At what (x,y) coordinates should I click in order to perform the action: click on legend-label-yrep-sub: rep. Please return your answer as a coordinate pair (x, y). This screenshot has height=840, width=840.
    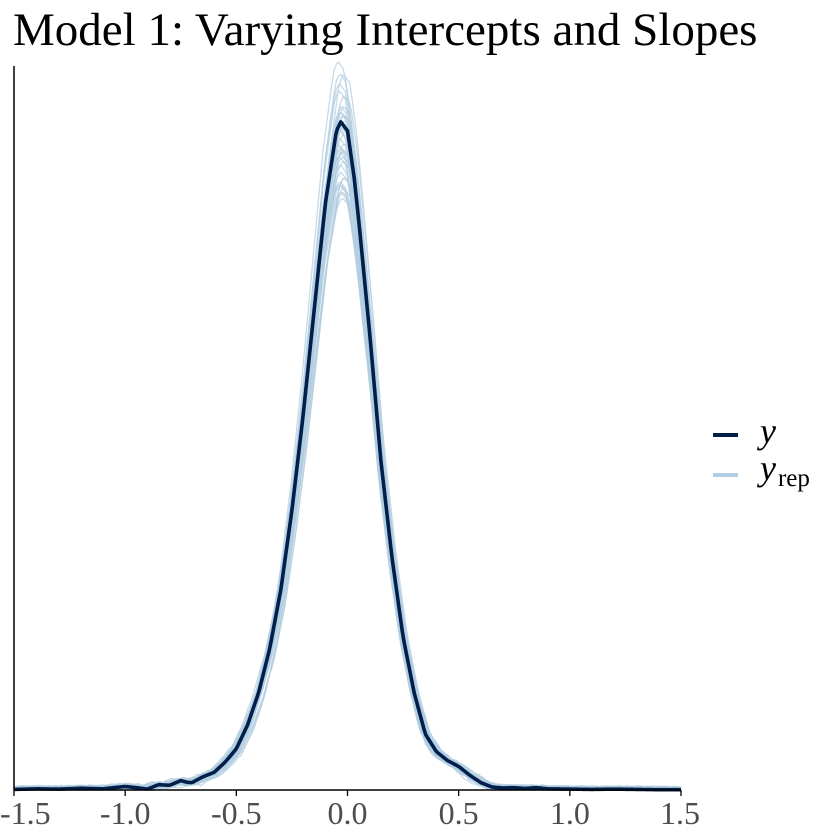
    Looking at the image, I should click on (794, 478).